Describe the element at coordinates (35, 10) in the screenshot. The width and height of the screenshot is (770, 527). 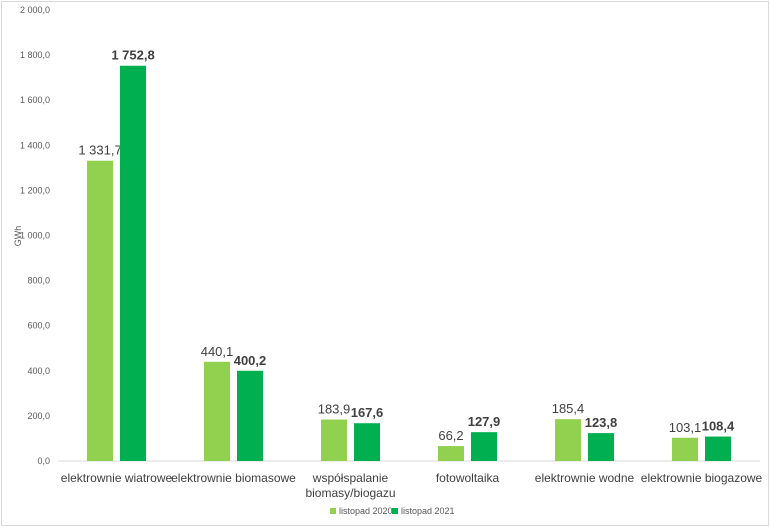
I see `y-tick-label: 2 000,0` at that location.